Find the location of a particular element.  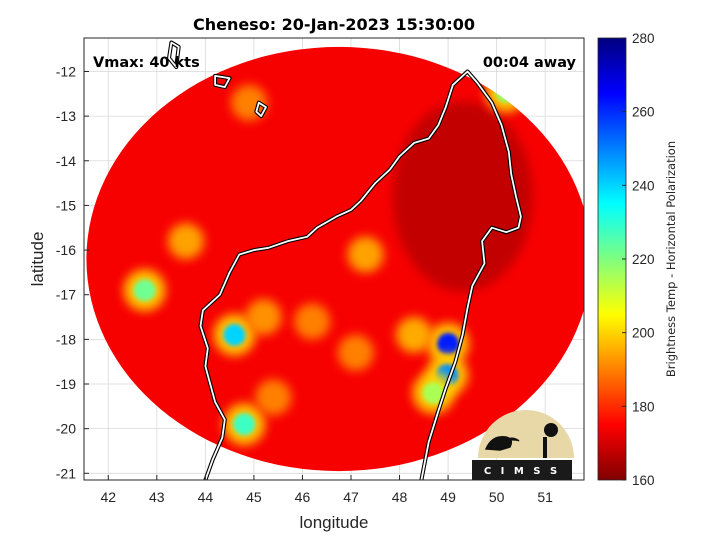

y-tick-label: -17 is located at coordinates (66, 295).